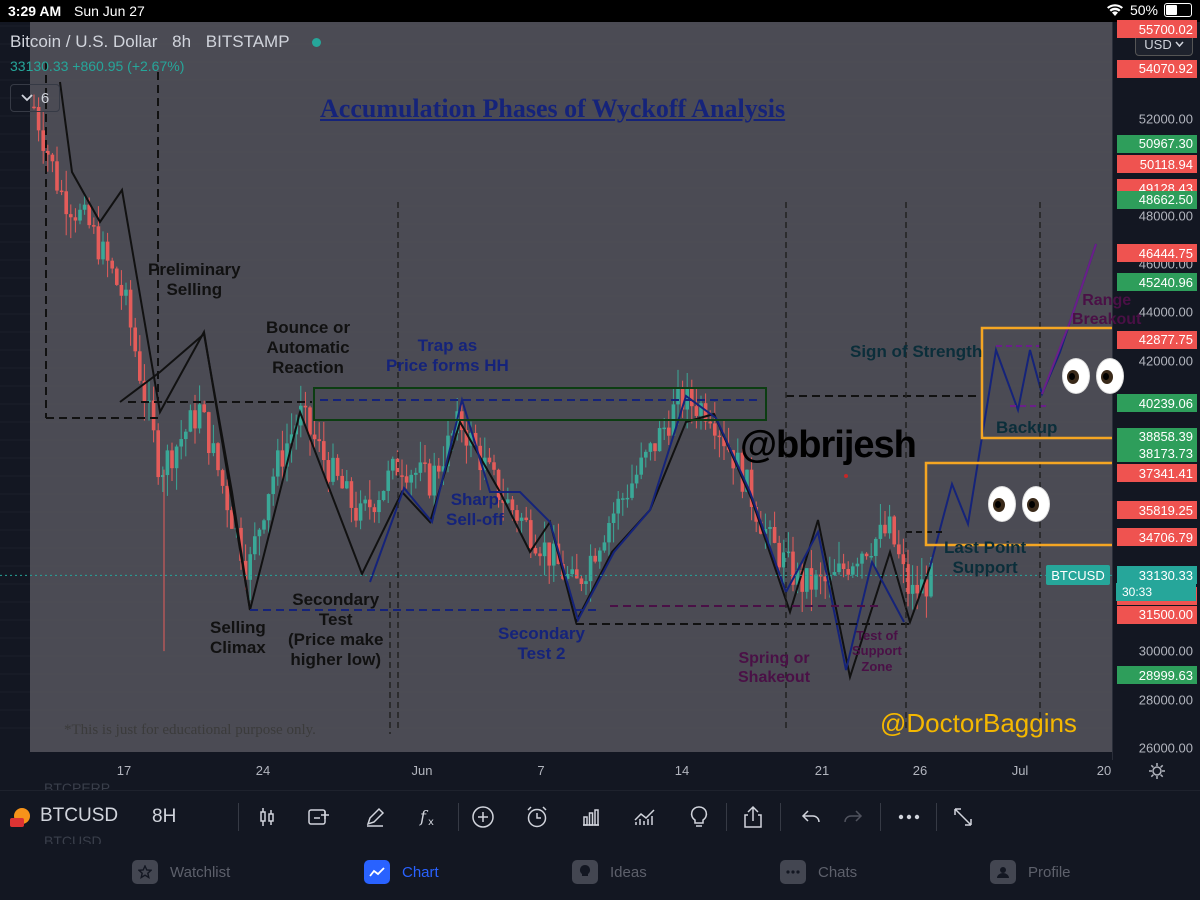 This screenshot has height=900, width=1200. Describe the element at coordinates (609, 872) in the screenshot. I see `nav-ideas: Ideas` at that location.